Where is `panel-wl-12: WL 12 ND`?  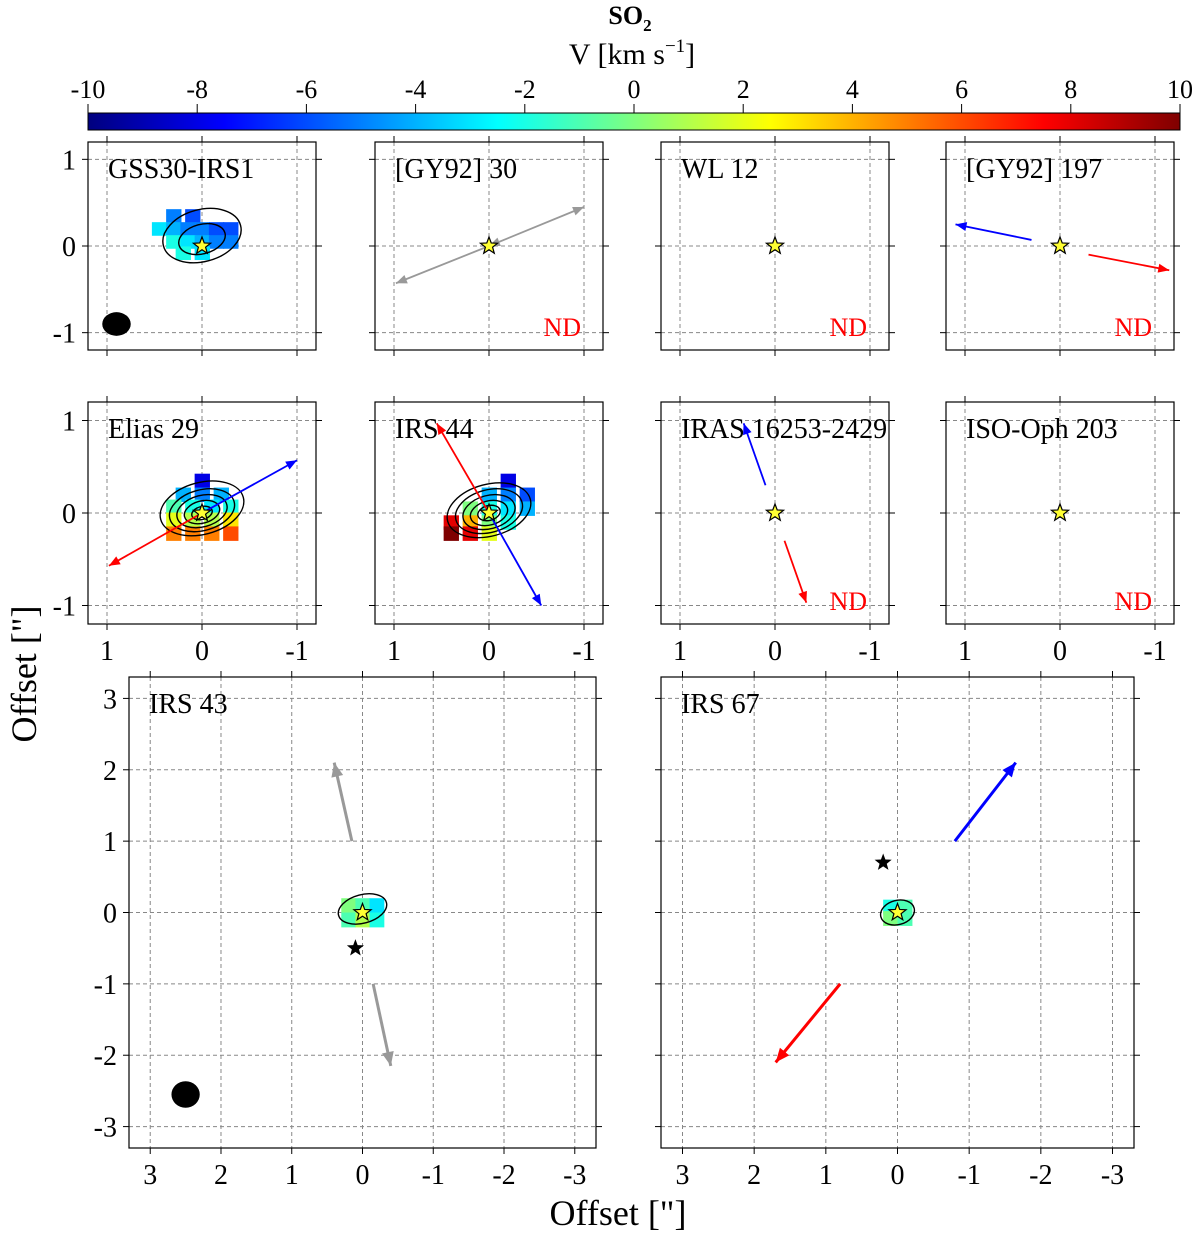 panel-wl-12: WL 12 ND is located at coordinates (775, 246).